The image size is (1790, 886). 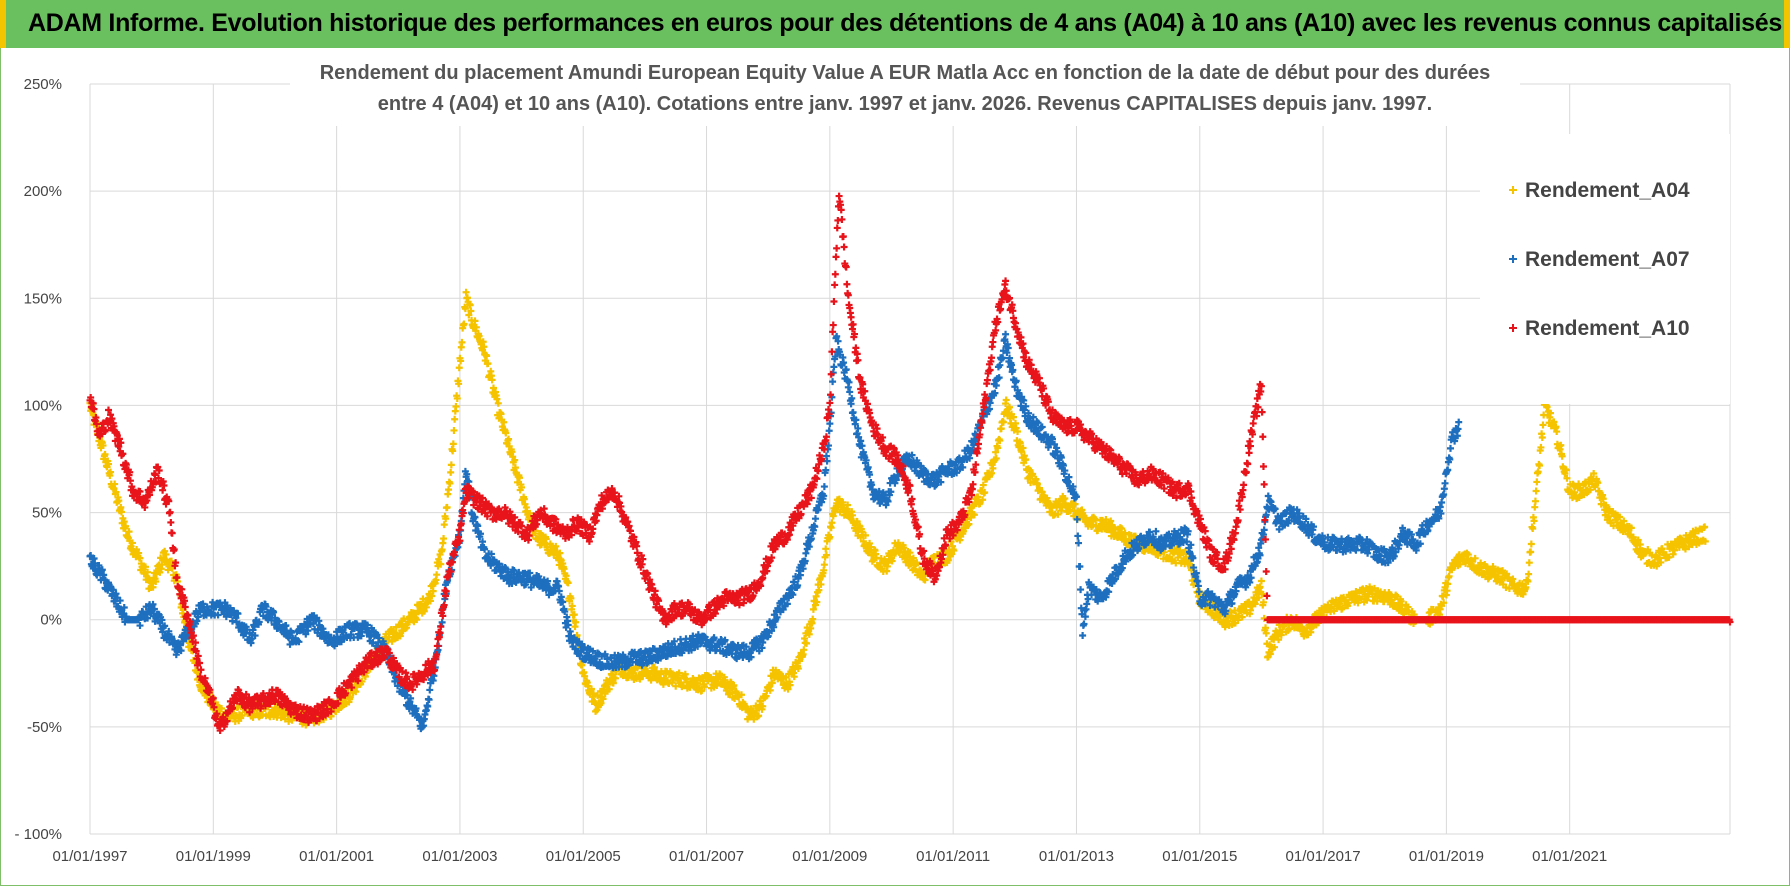 What do you see at coordinates (1323, 856) in the screenshot?
I see `x-tick-label: 01/01/2017` at bounding box center [1323, 856].